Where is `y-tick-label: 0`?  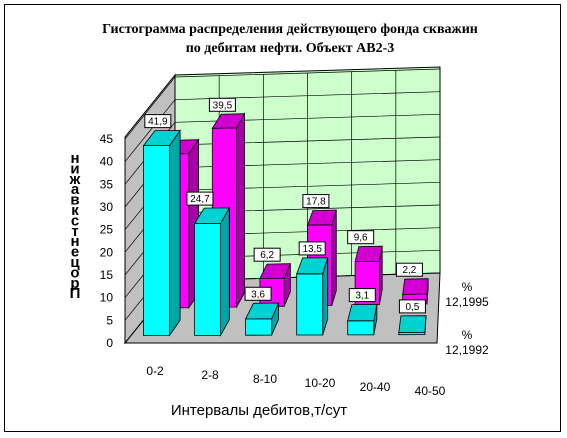
y-tick-label: 0 is located at coordinates (109, 343).